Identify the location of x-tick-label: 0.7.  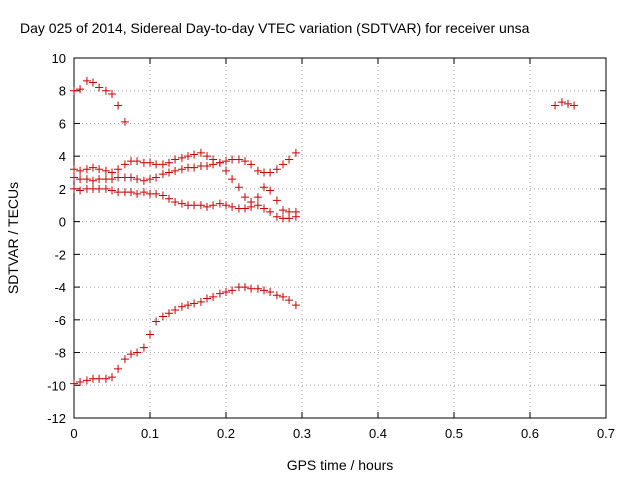
(606, 433).